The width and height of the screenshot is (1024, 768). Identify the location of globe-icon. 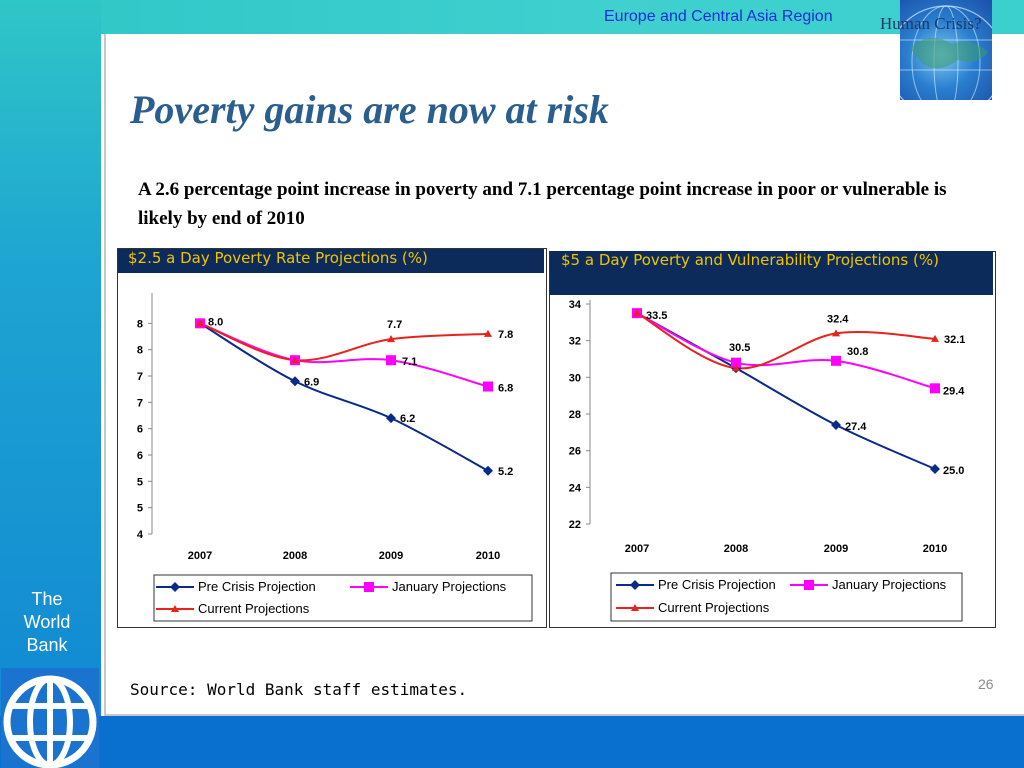
(946, 52).